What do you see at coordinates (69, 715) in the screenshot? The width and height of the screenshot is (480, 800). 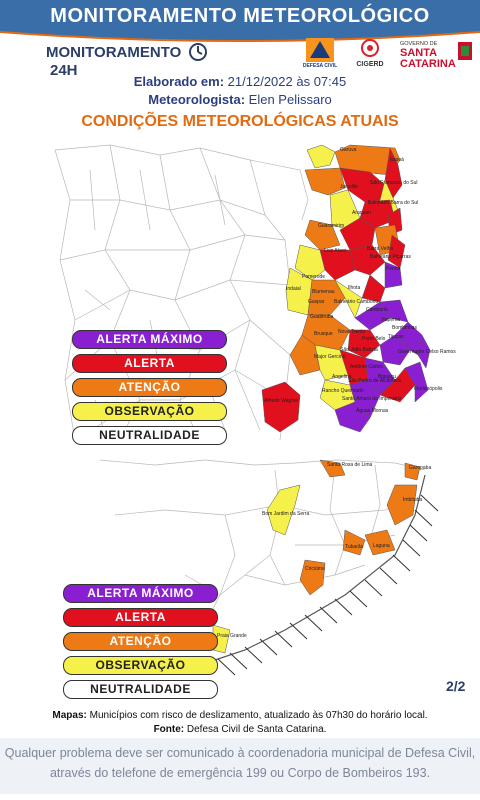 I see `mapas-label: Mapas:` at bounding box center [69, 715].